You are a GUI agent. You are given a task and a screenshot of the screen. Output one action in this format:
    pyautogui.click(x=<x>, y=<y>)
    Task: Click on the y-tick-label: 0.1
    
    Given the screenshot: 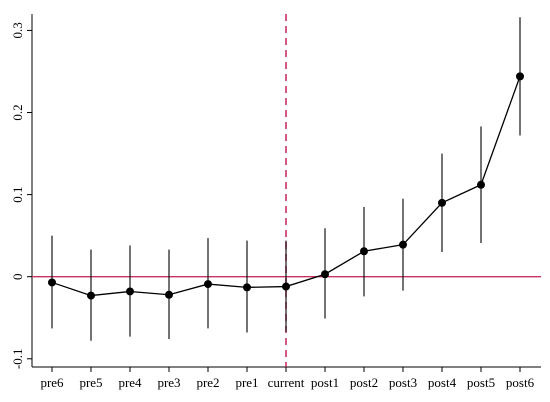 What is the action you would take?
    pyautogui.click(x=17, y=194)
    